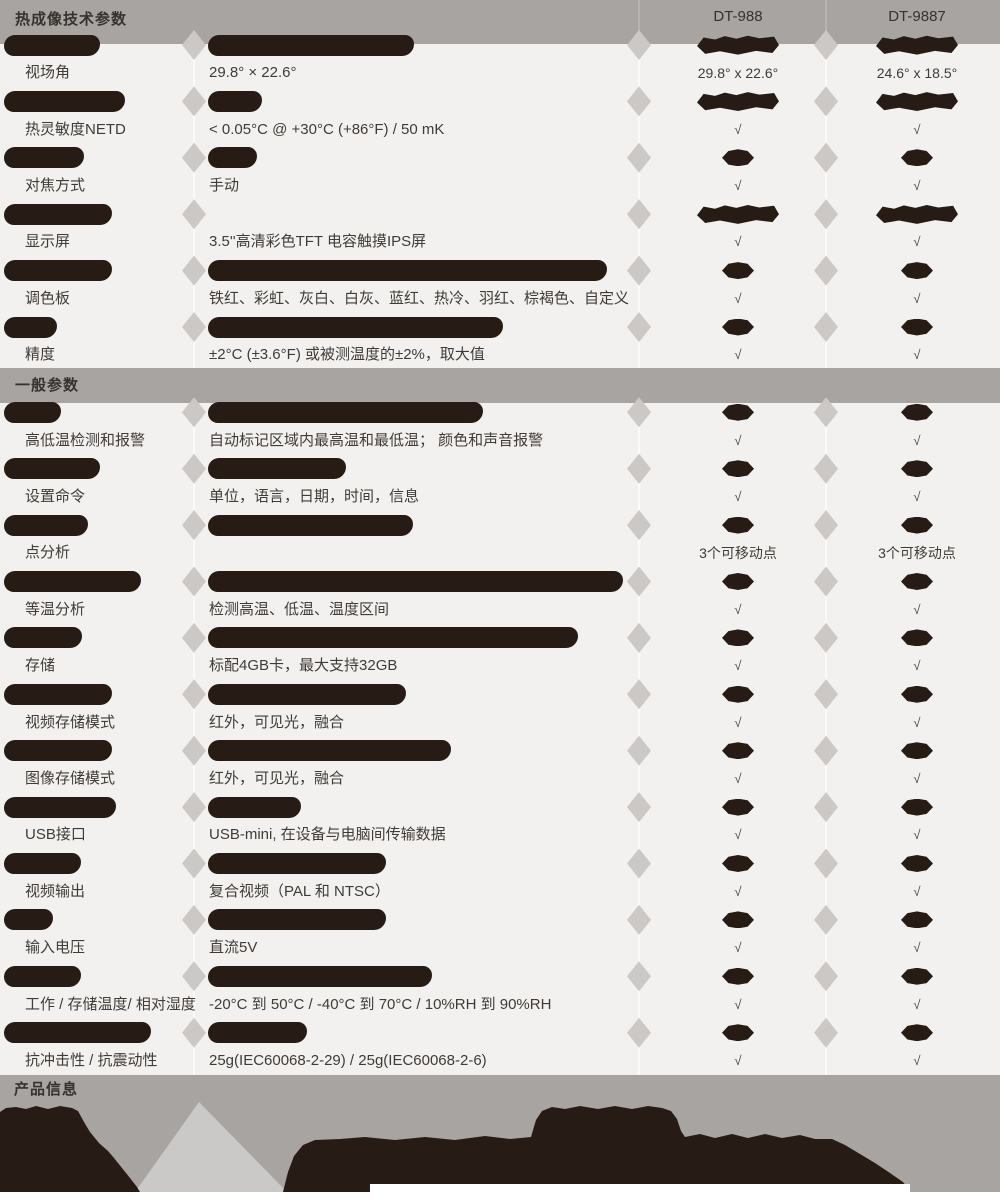  Describe the element at coordinates (500, 186) in the screenshot. I see `spec-row: 对焦方式 手动 √ √` at that location.